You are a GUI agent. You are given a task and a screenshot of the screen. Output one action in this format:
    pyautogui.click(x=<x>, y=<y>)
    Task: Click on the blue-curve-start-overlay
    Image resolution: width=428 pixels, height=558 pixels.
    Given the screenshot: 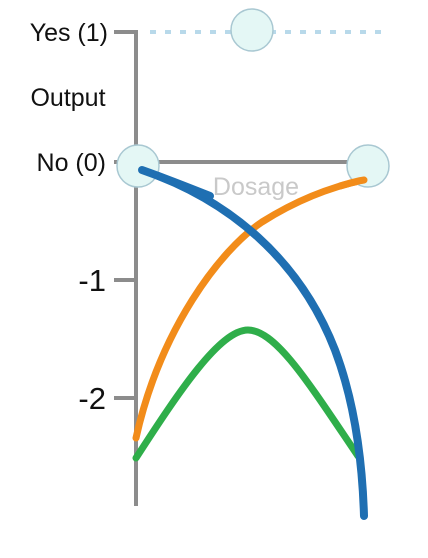 What is the action you would take?
    pyautogui.click(x=176, y=183)
    